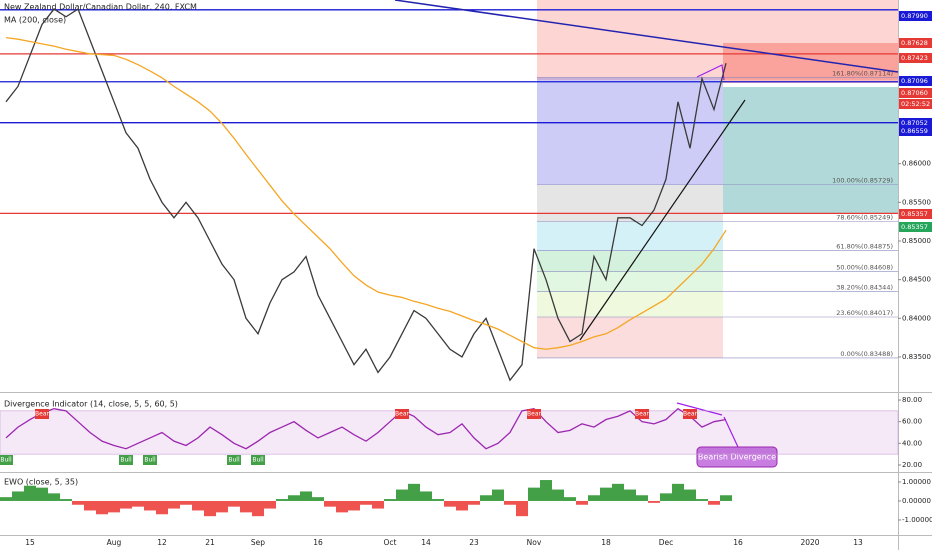 The height and width of the screenshot is (550, 932). I want to click on fib-label: 0.00%(0.83488), so click(866, 354).